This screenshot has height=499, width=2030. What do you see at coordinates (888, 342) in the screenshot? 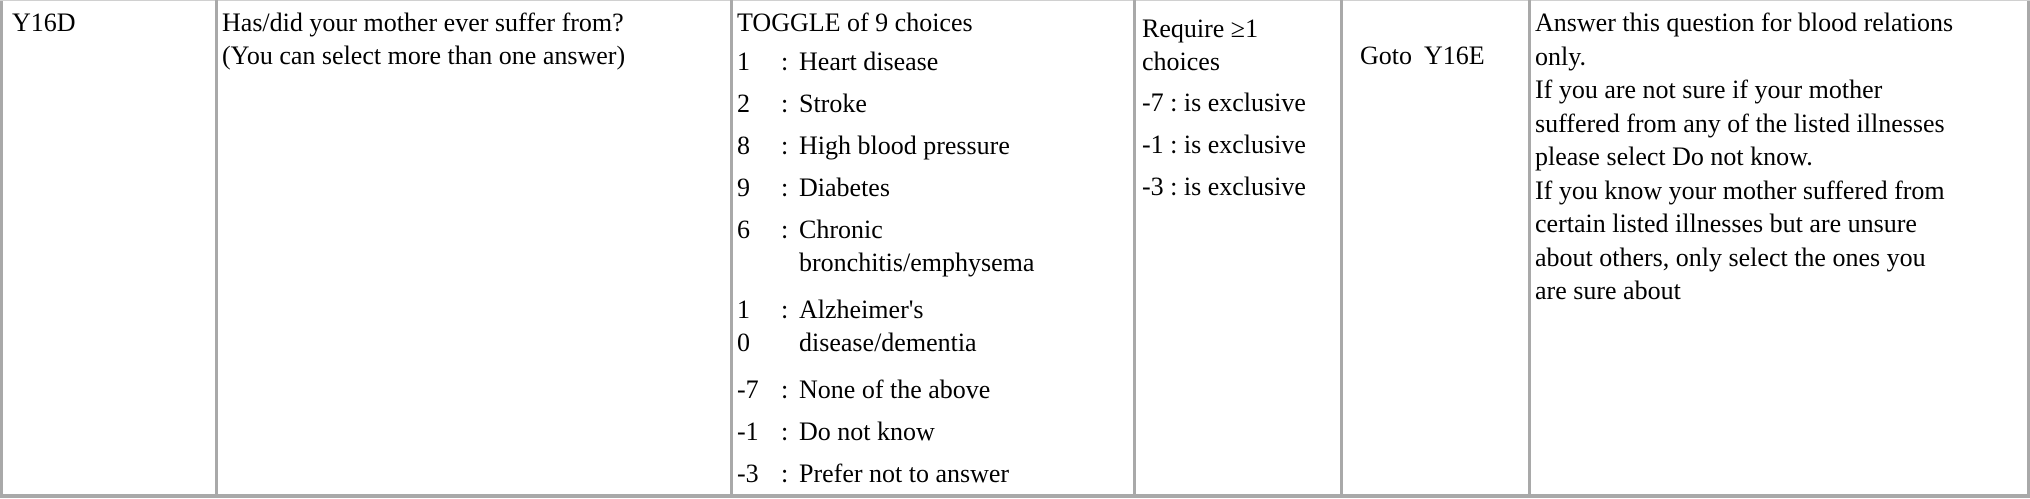
I see `choice-label-line: disease/dementia` at bounding box center [888, 342].